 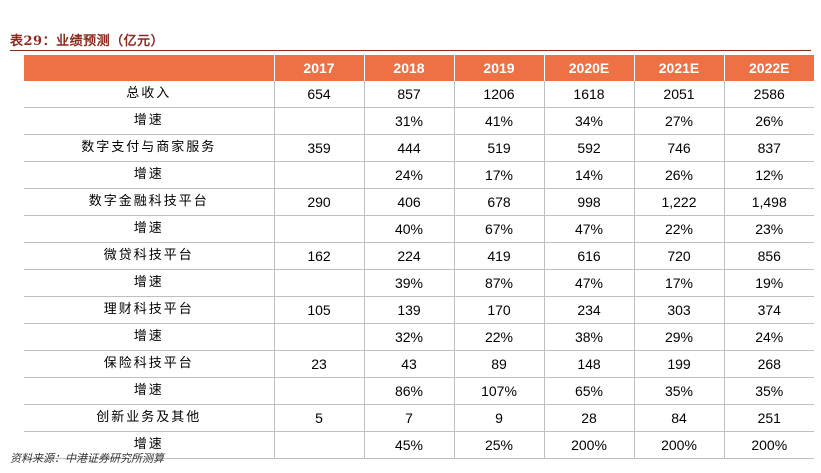 I want to click on row-label: 创新业务及其他, so click(x=149, y=418).